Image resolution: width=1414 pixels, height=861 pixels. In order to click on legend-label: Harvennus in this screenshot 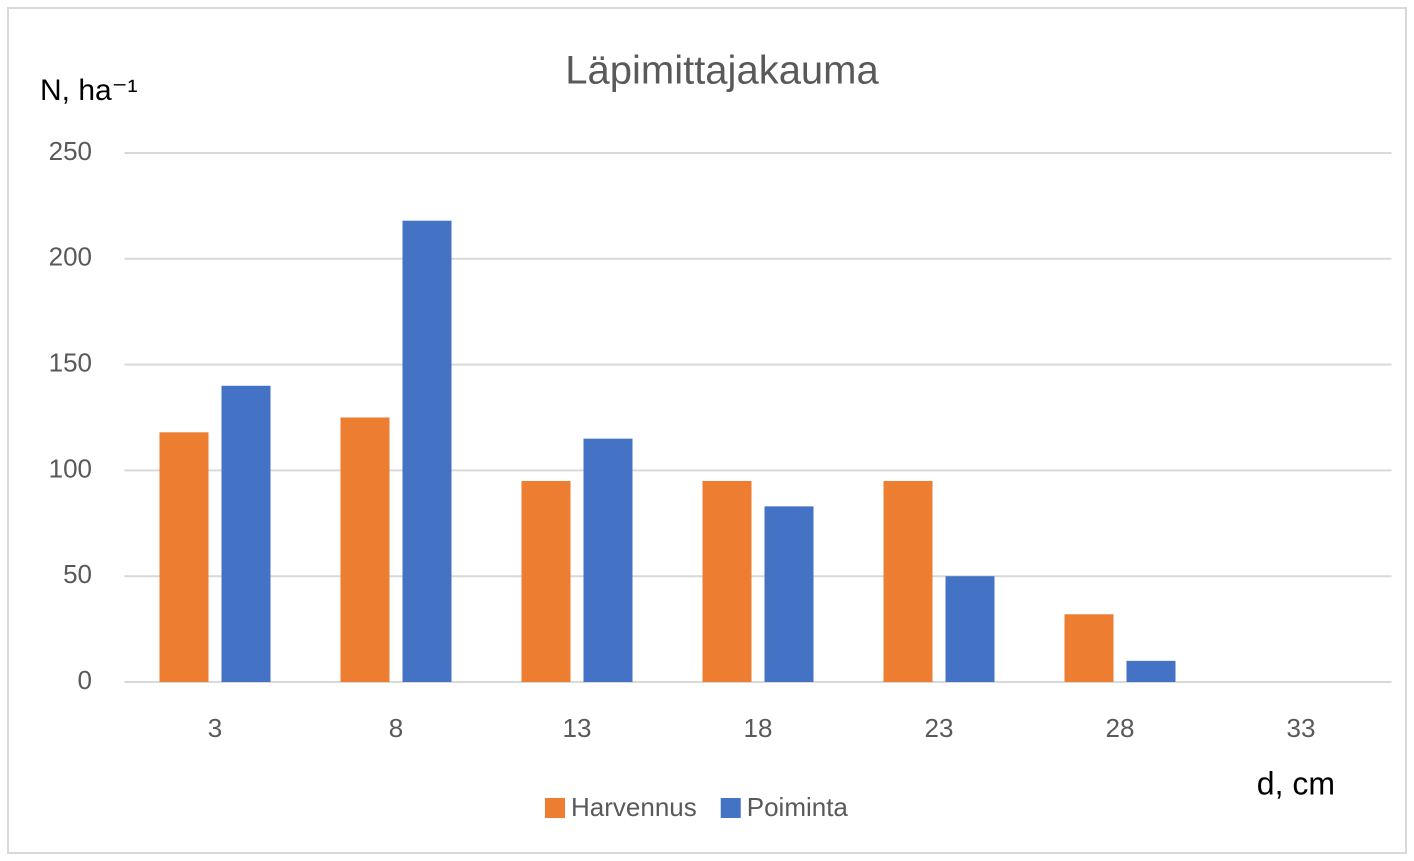, I will do `click(634, 807)`.